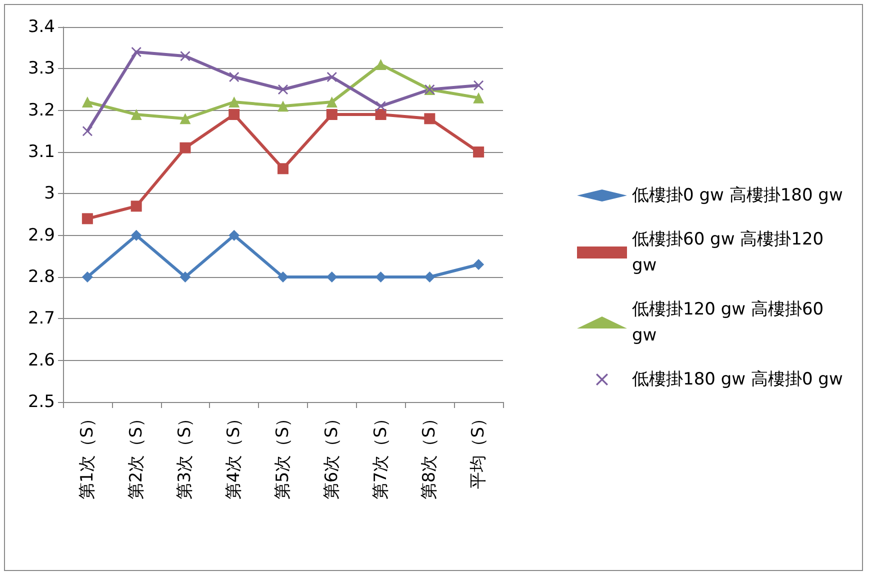 The width and height of the screenshot is (869, 577). I want to click on x-tick-label: 第5次（S）, so click(283, 455).